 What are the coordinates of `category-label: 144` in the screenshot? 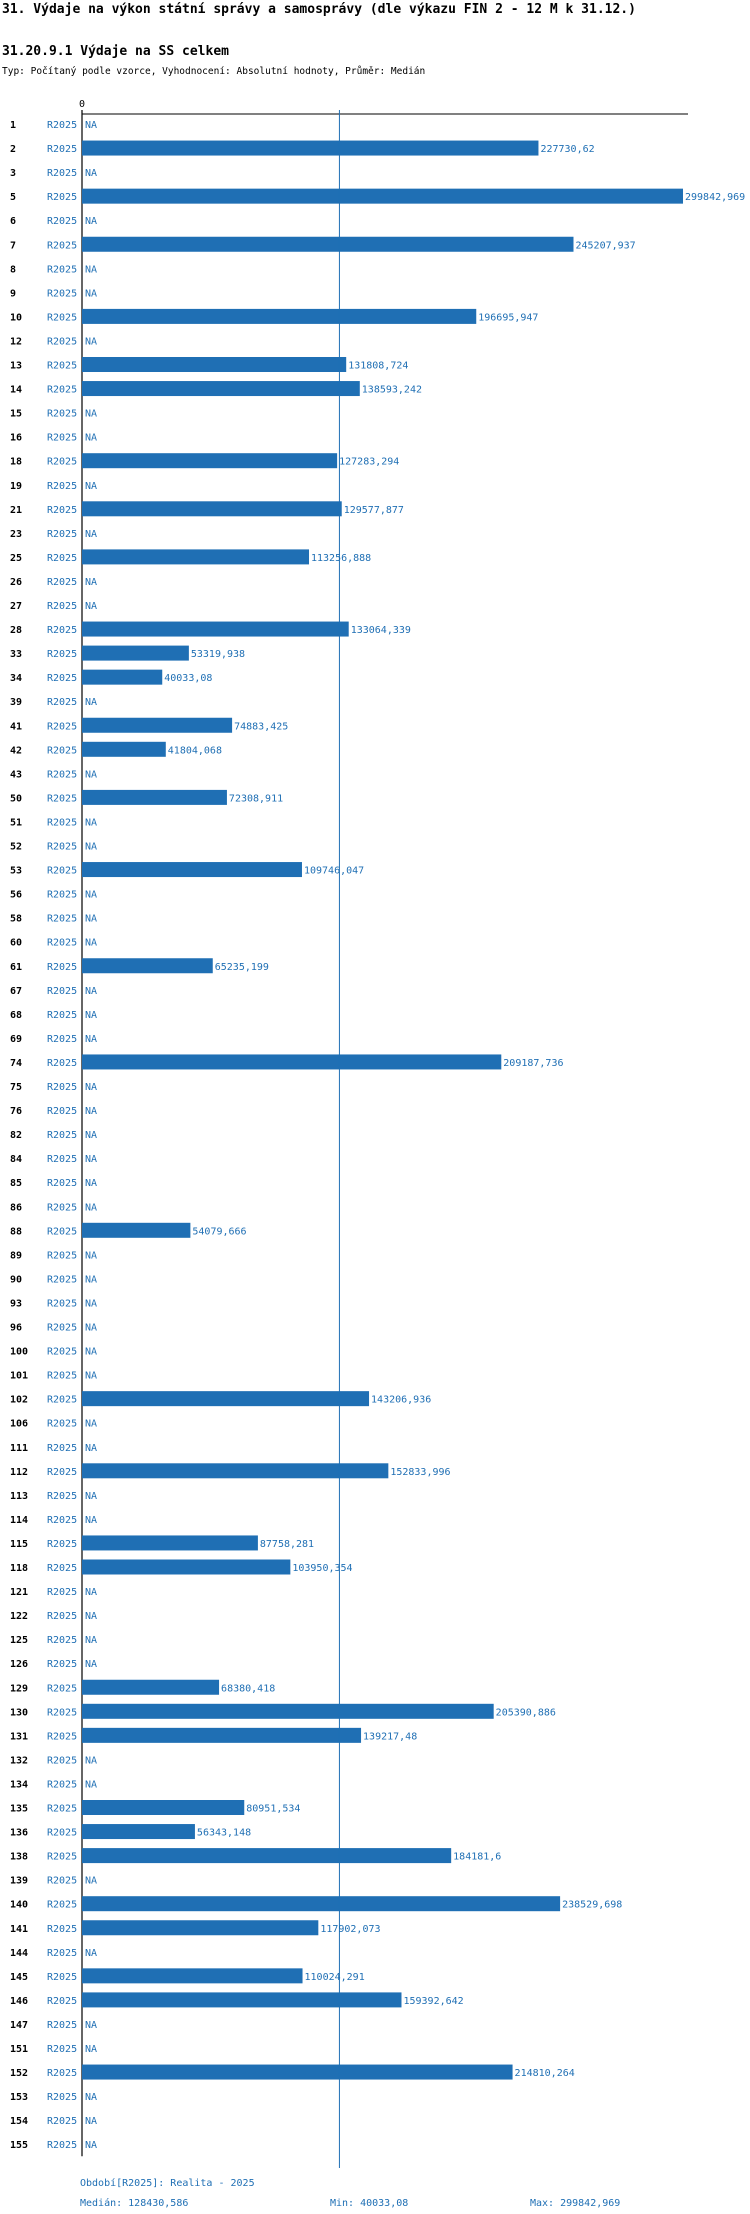 It's located at (19, 1953).